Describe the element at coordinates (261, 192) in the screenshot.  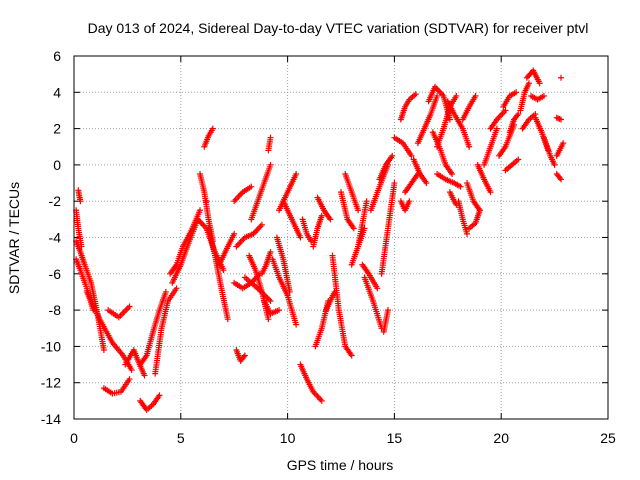
I see `series-t25` at that location.